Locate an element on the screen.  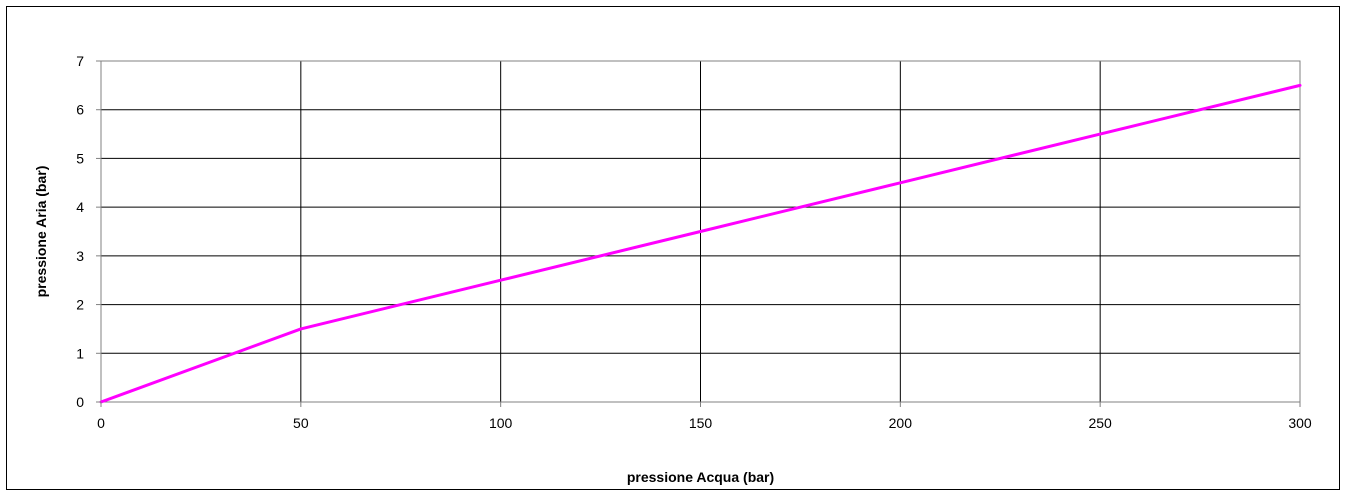
x-tick-label: 150 is located at coordinates (701, 423).